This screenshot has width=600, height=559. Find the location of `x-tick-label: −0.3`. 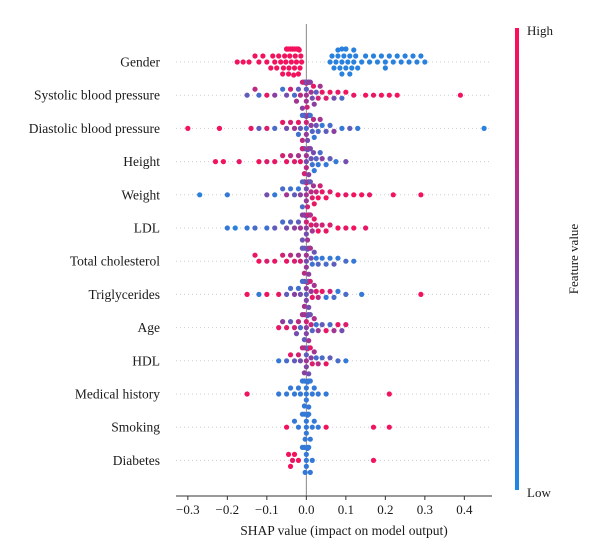

x-tick-label: −0.3 is located at coordinates (188, 509).